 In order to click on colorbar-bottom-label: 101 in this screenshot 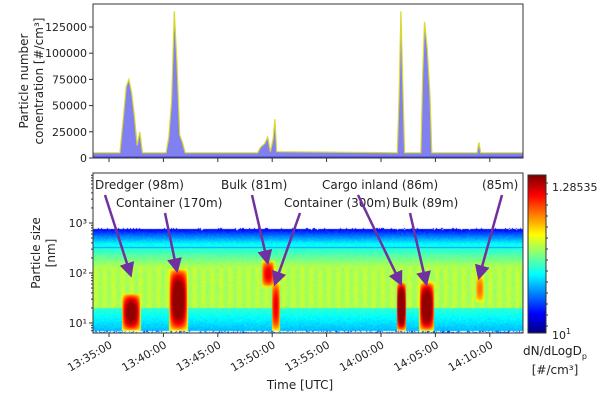, I will do `click(561, 334)`.